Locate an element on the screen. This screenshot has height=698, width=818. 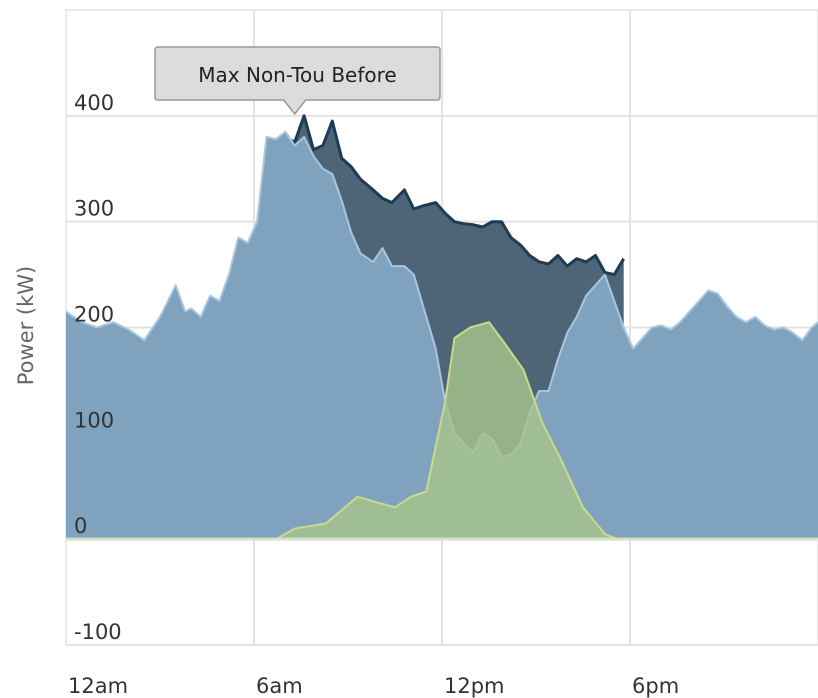
series-2-area is located at coordinates (446, 431).